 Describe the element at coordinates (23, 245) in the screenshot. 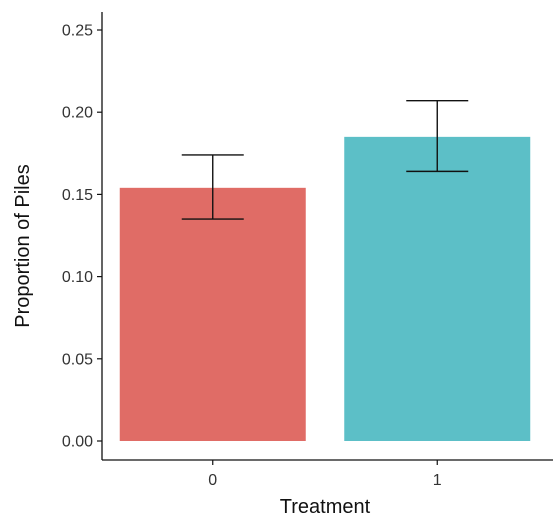

I see `y-axis-title: Proportion of Piles` at that location.